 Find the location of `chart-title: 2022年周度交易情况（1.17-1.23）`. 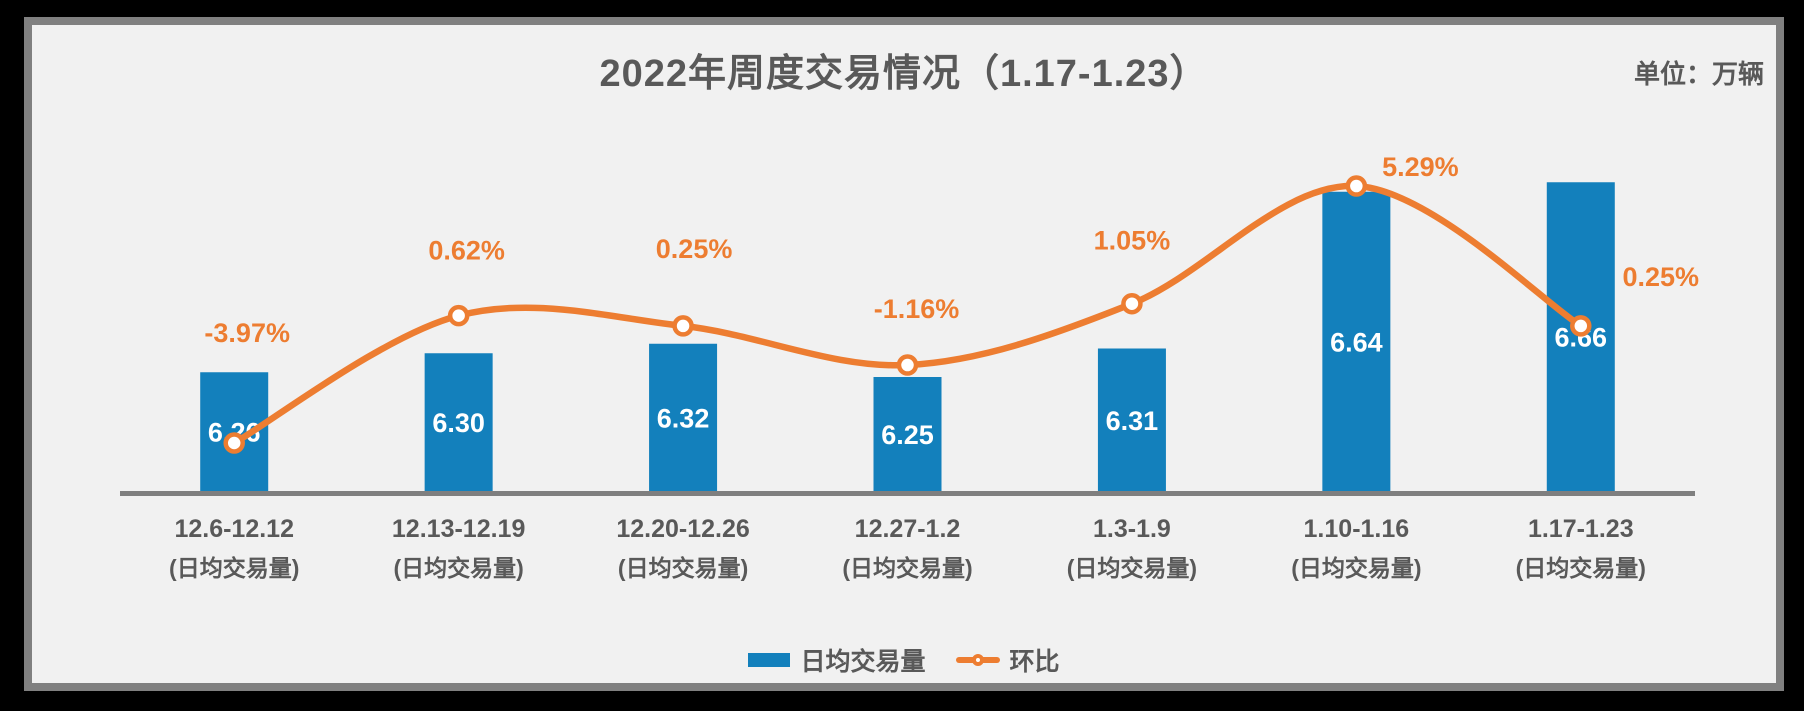

chart-title: 2022年周度交易情况（1.17-1.23） is located at coordinates (904, 74).